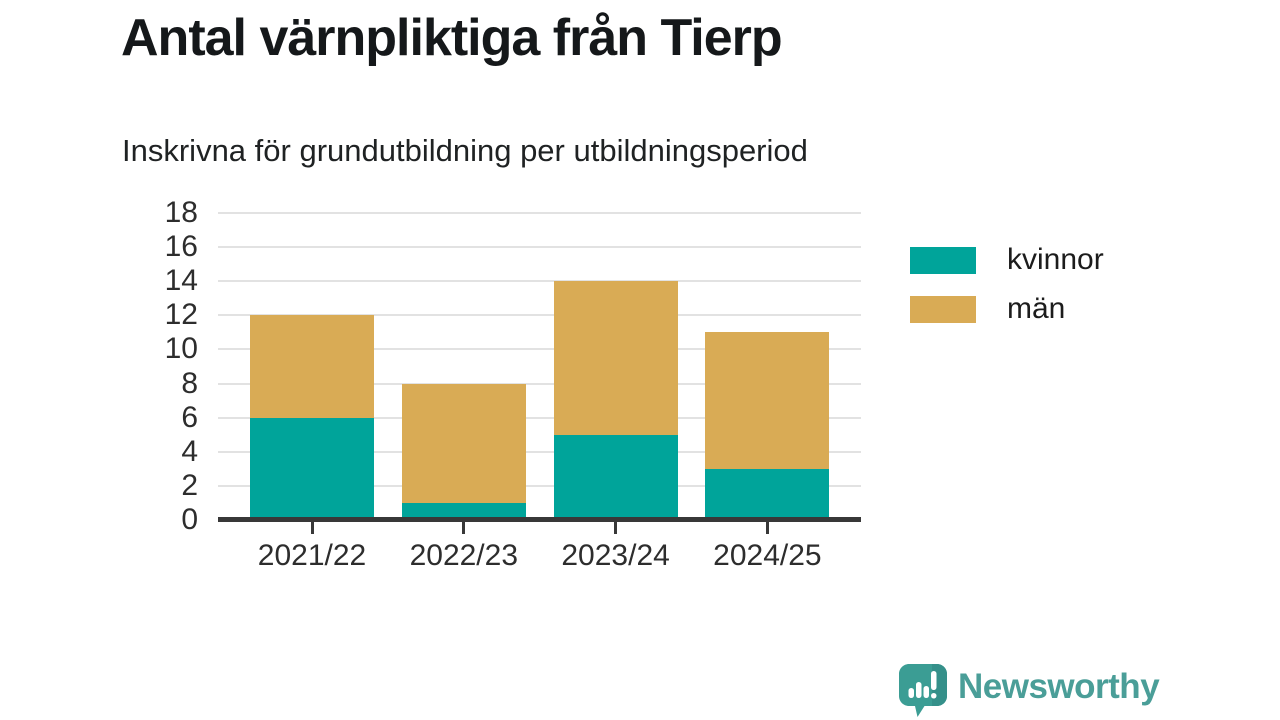 The width and height of the screenshot is (1280, 720). What do you see at coordinates (463, 443) in the screenshot?
I see `bar-2022/23-män` at bounding box center [463, 443].